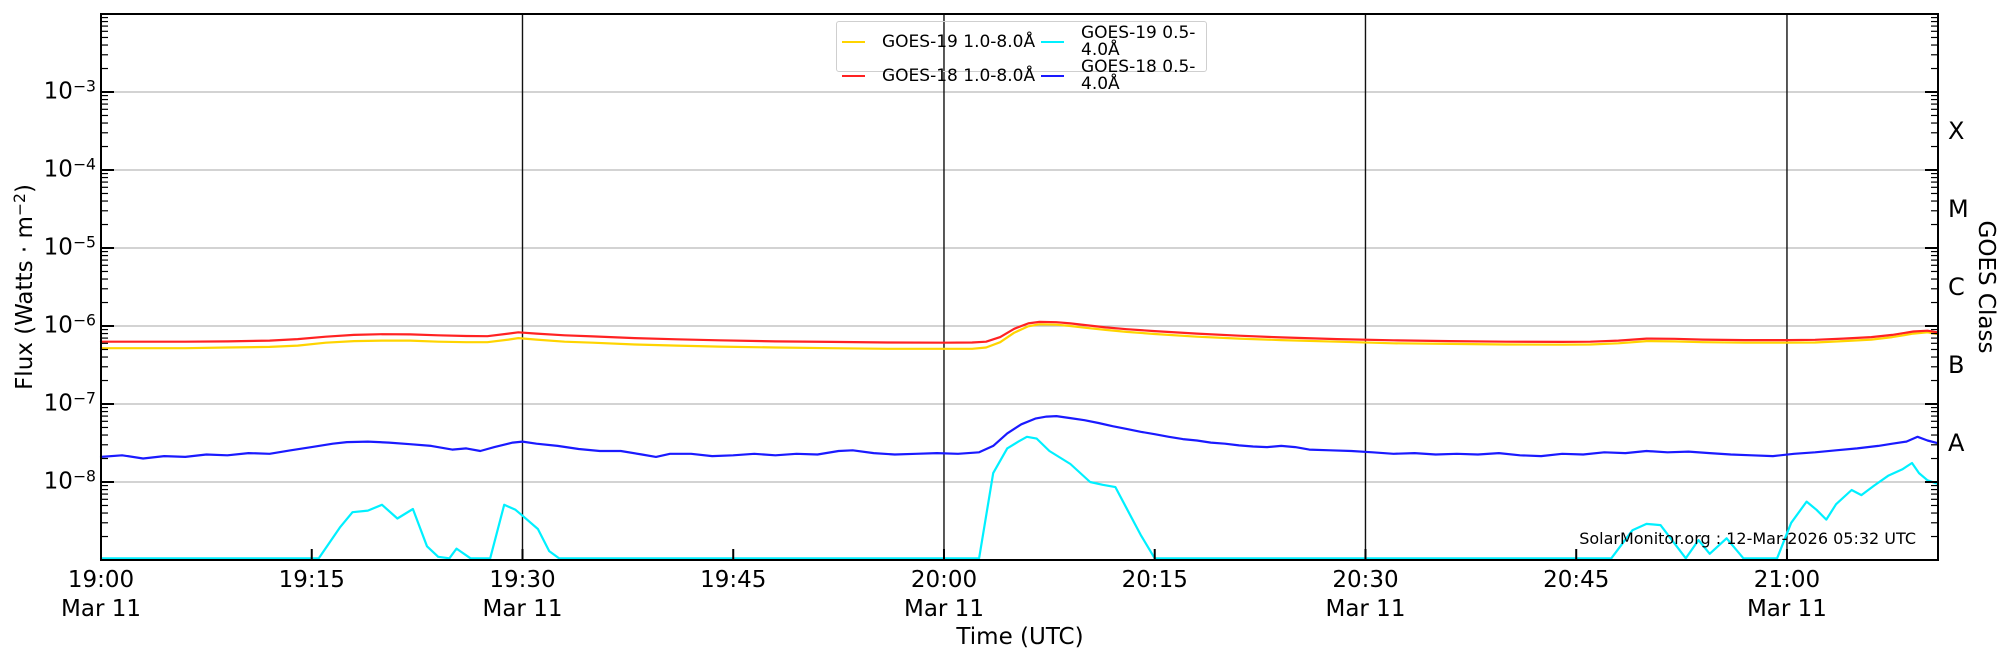 The image size is (2000, 650). I want to click on y-tick-label: 10⁻⁸, so click(69, 480).